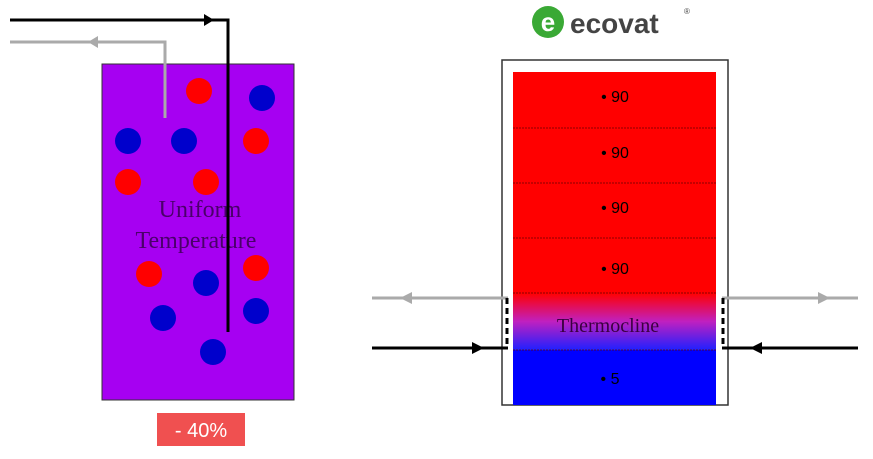 This screenshot has height=459, width=873. What do you see at coordinates (687, 11) in the screenshot?
I see `logo-mark: ®` at bounding box center [687, 11].